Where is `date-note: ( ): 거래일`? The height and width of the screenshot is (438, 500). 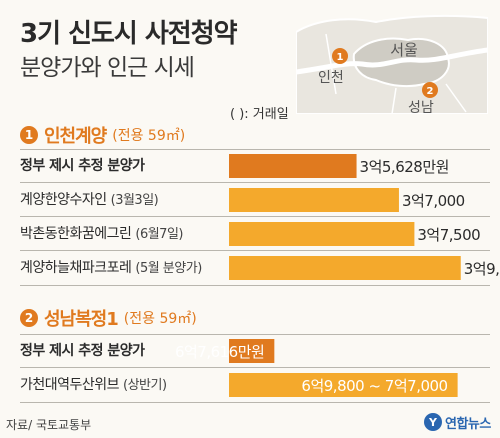 date-note: ( ): 거래일 is located at coordinates (259, 114).